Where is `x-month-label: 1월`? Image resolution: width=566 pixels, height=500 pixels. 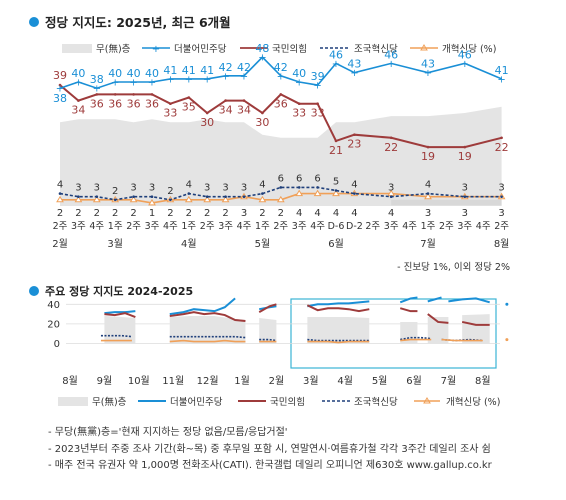 x-month-label: 1월 is located at coordinates (242, 381).